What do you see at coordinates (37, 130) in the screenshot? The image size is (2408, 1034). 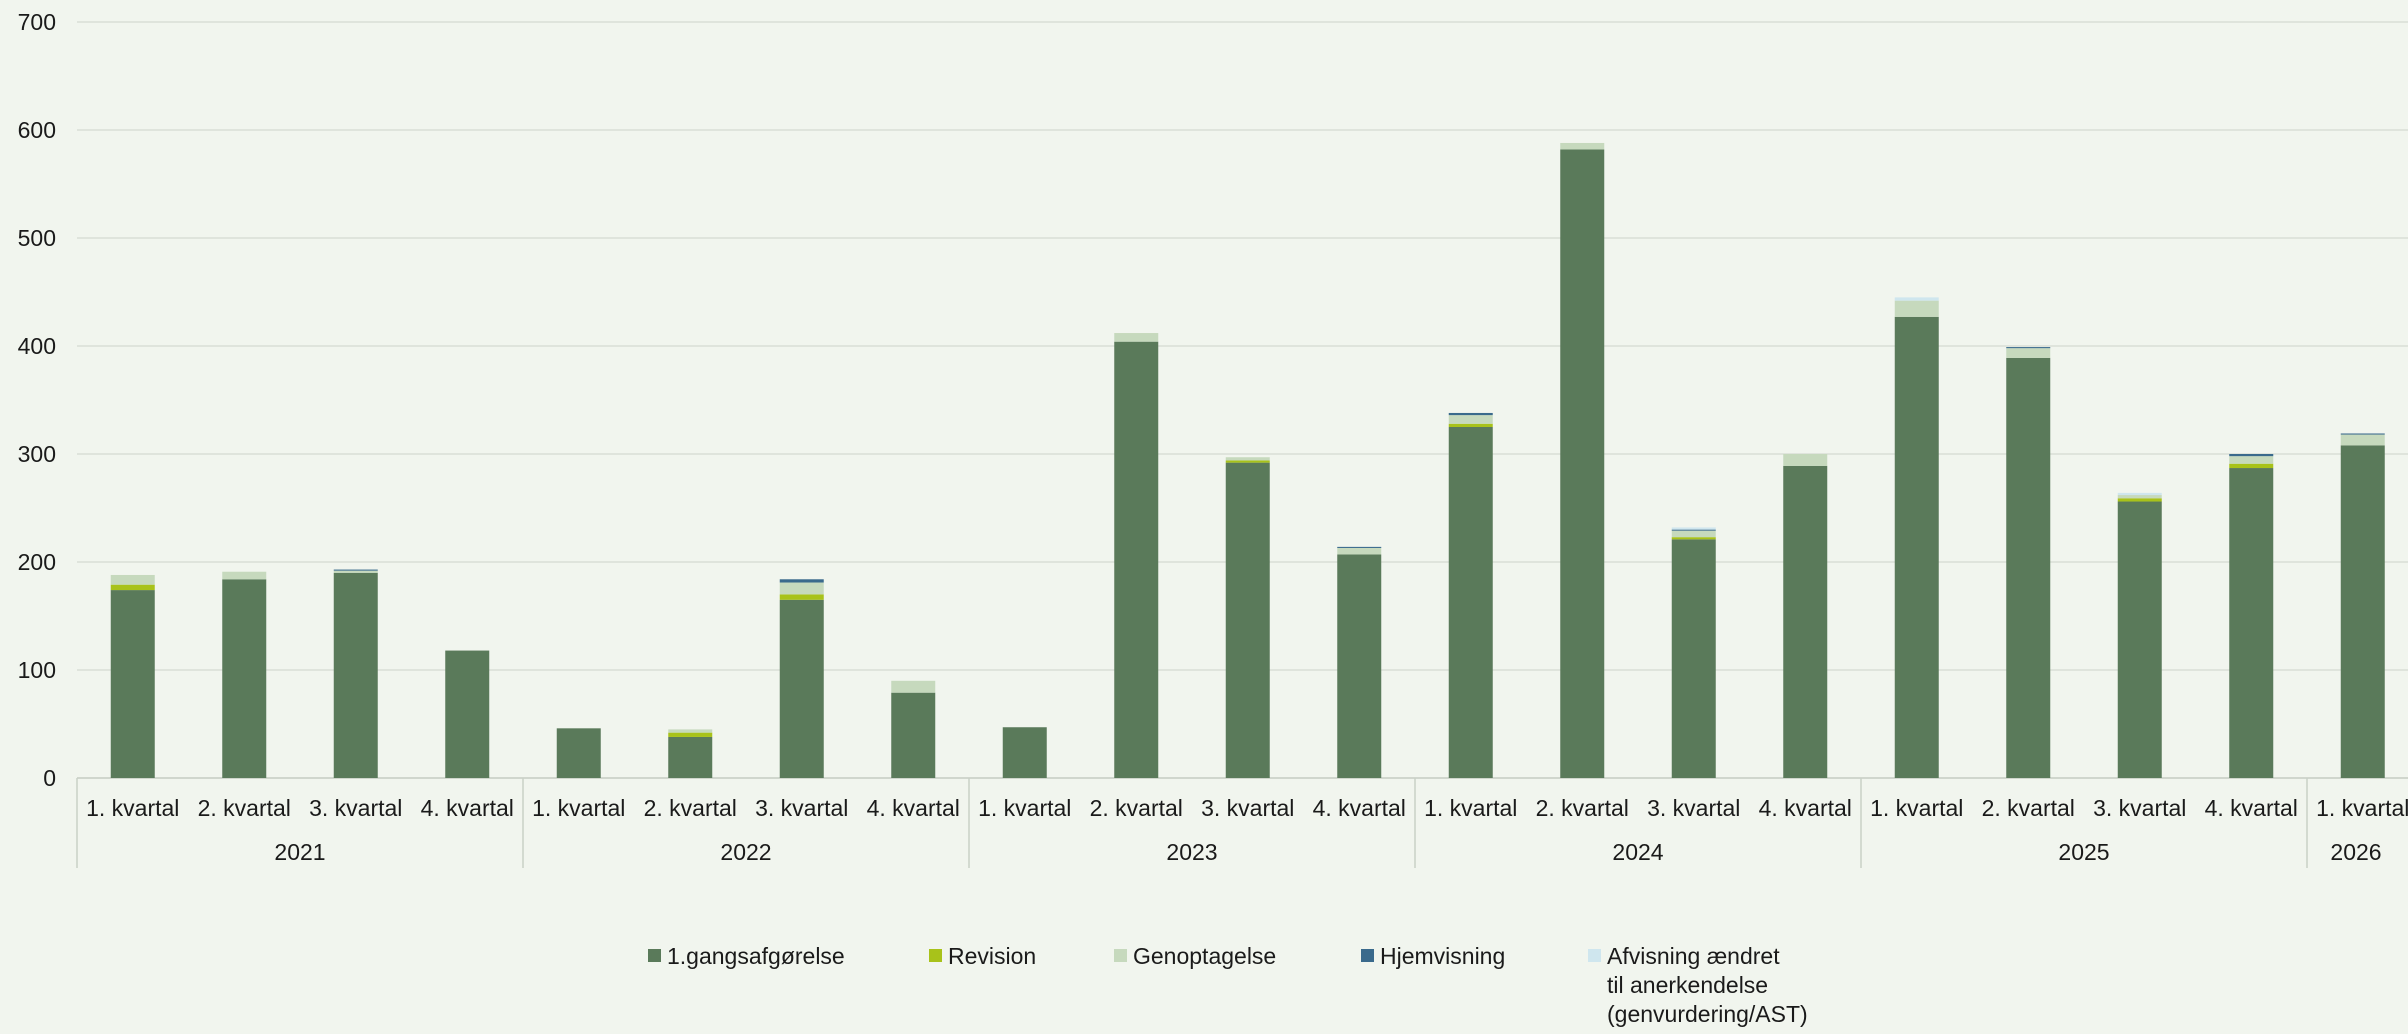 I see `y-tick-label: 600` at bounding box center [37, 130].